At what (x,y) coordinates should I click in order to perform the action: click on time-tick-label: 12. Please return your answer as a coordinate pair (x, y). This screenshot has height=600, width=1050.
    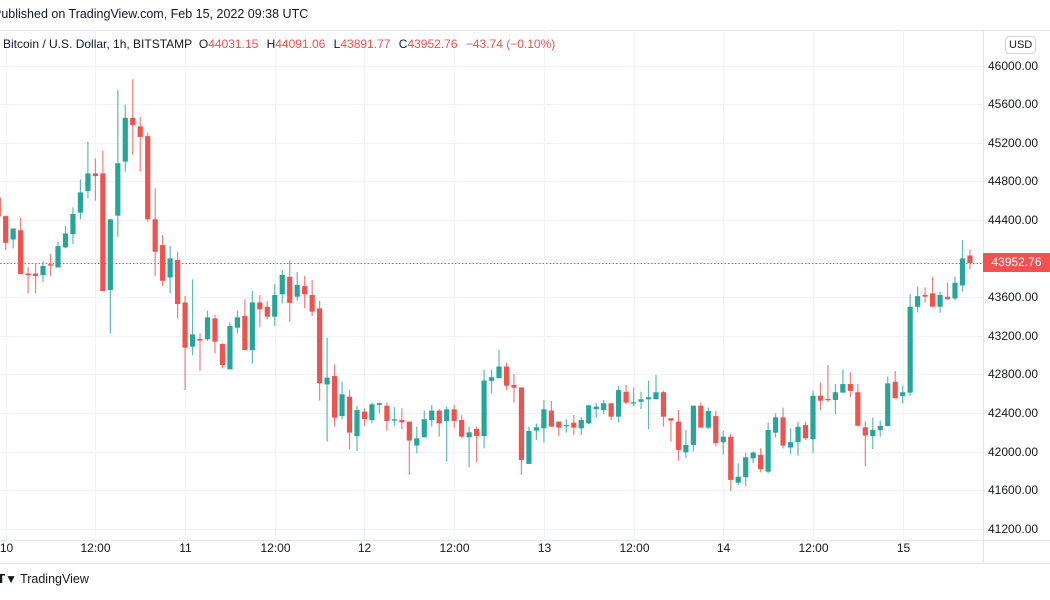
    Looking at the image, I should click on (364, 548).